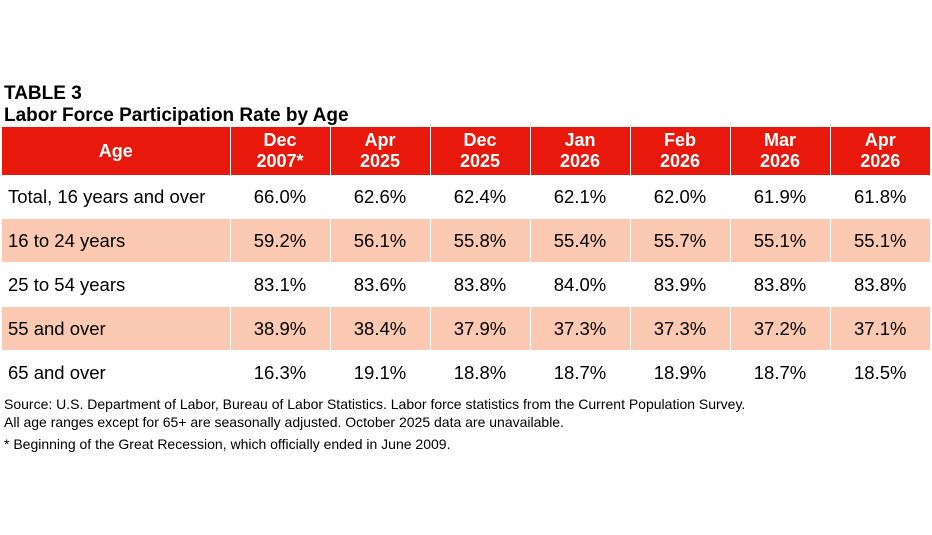  What do you see at coordinates (580, 197) in the screenshot?
I see `table-cell: 62.1%` at bounding box center [580, 197].